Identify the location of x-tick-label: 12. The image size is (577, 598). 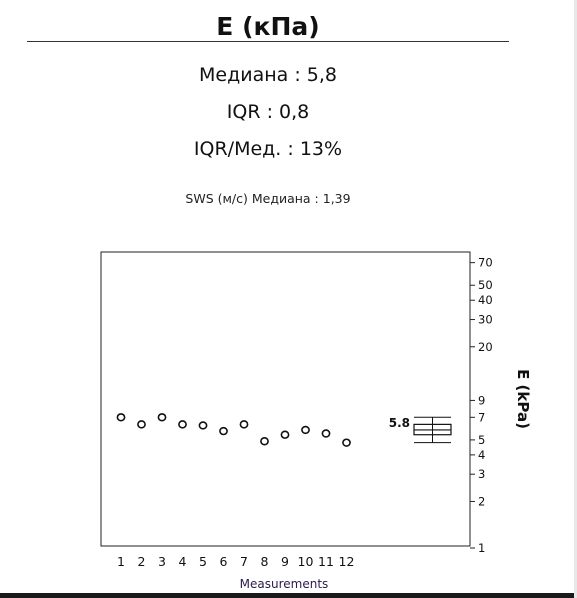
(347, 561).